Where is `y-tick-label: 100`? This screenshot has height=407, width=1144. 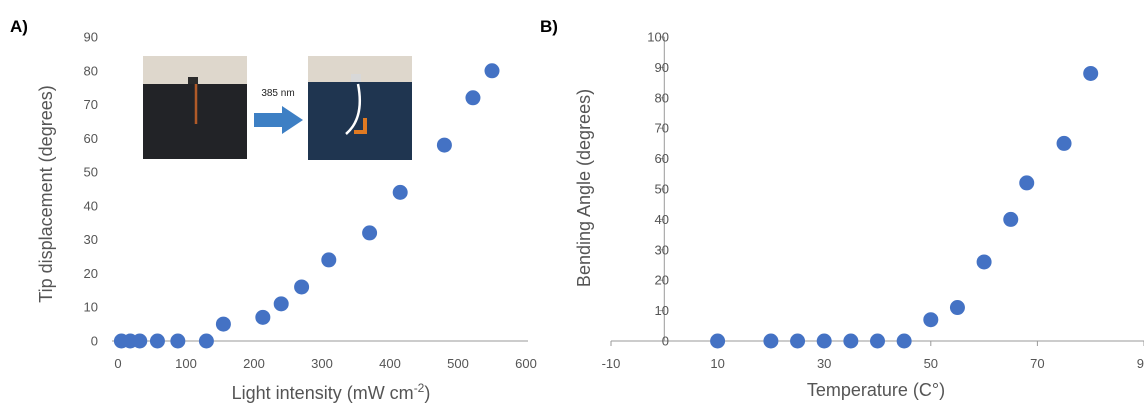 y-tick-label: 100 is located at coordinates (658, 37).